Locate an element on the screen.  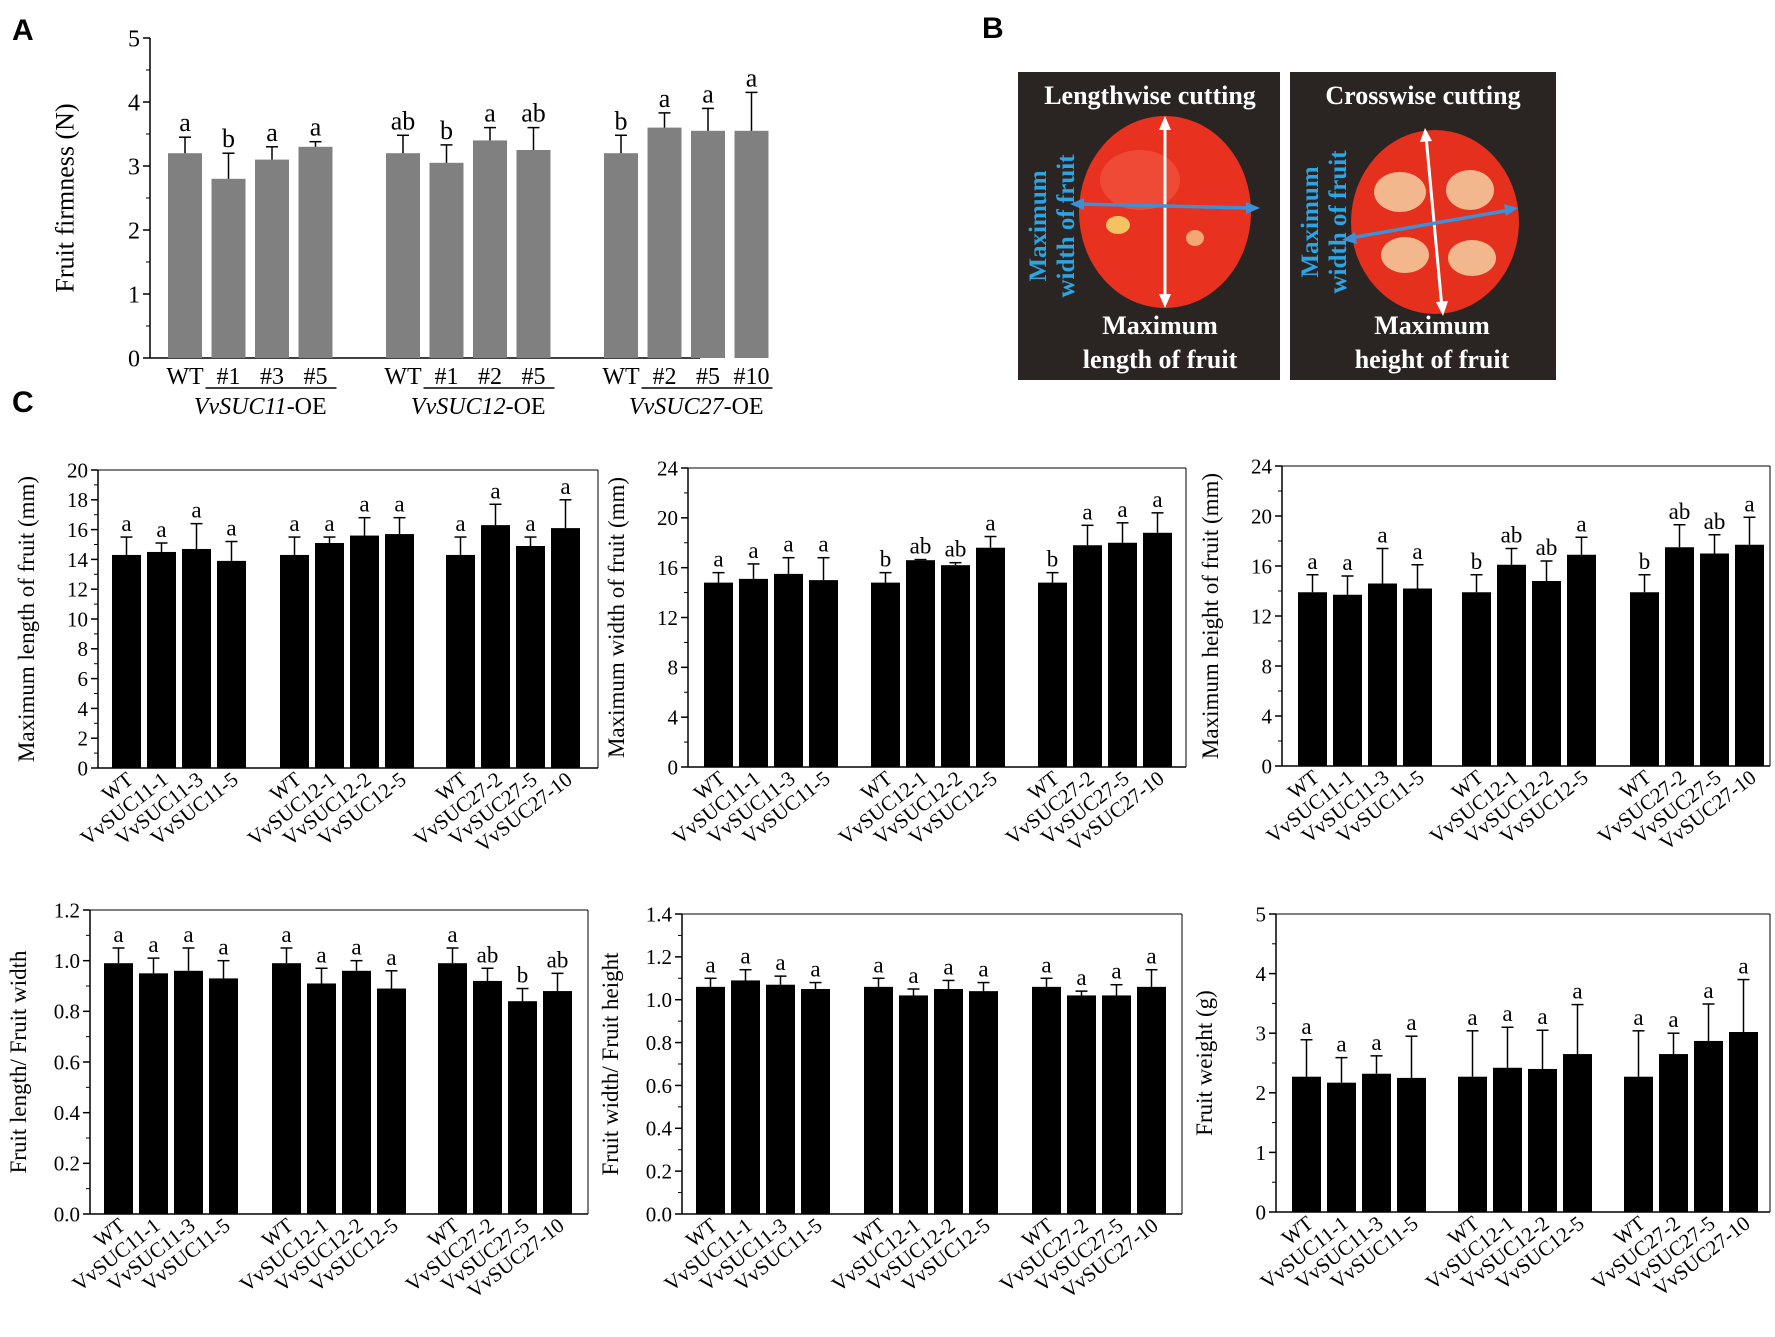
y-tick-label: 1.2 is located at coordinates (67, 910).